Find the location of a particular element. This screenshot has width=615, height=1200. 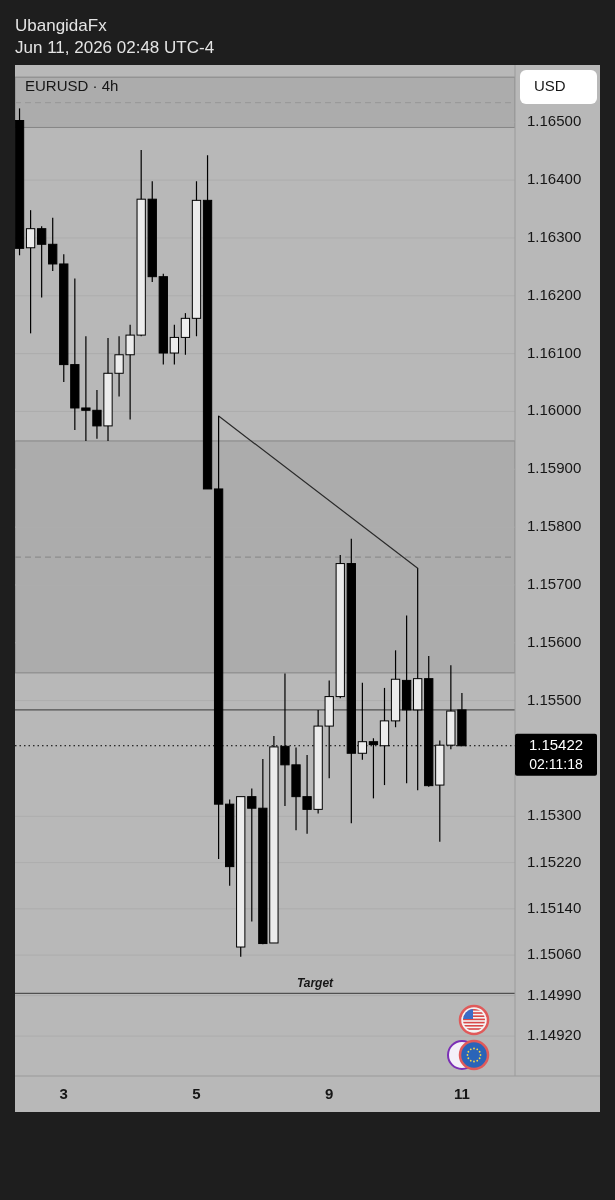

x-tick-label: 11 is located at coordinates (461, 1093).